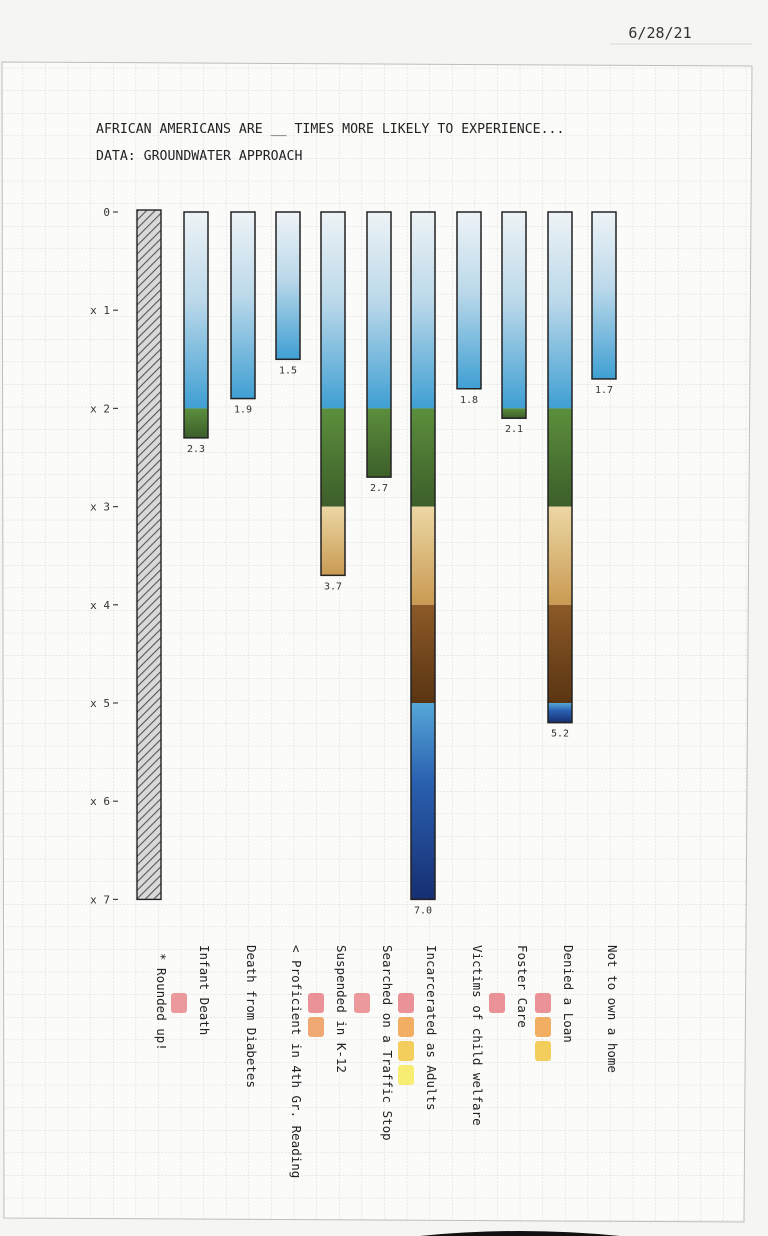 Image resolution: width=768 pixels, height=1236 pixels. Describe the element at coordinates (341, 1009) in the screenshot. I see `category-label: Suspended in K-12` at that location.